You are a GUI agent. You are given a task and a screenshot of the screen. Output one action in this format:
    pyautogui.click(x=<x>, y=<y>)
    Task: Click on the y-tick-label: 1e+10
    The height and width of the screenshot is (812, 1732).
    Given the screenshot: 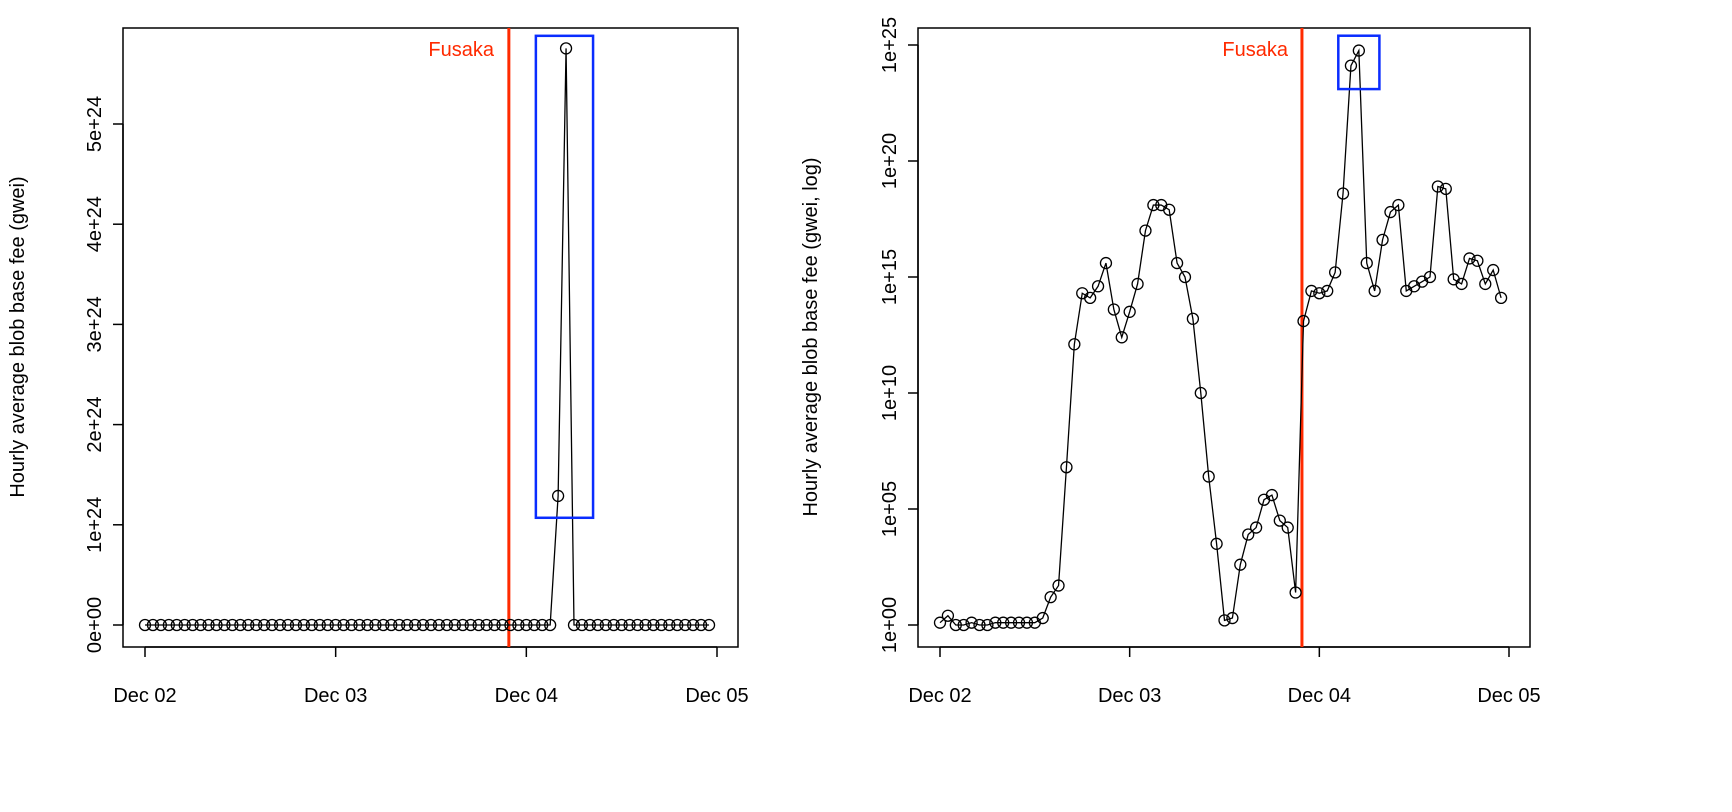 What is the action you would take?
    pyautogui.click(x=890, y=393)
    